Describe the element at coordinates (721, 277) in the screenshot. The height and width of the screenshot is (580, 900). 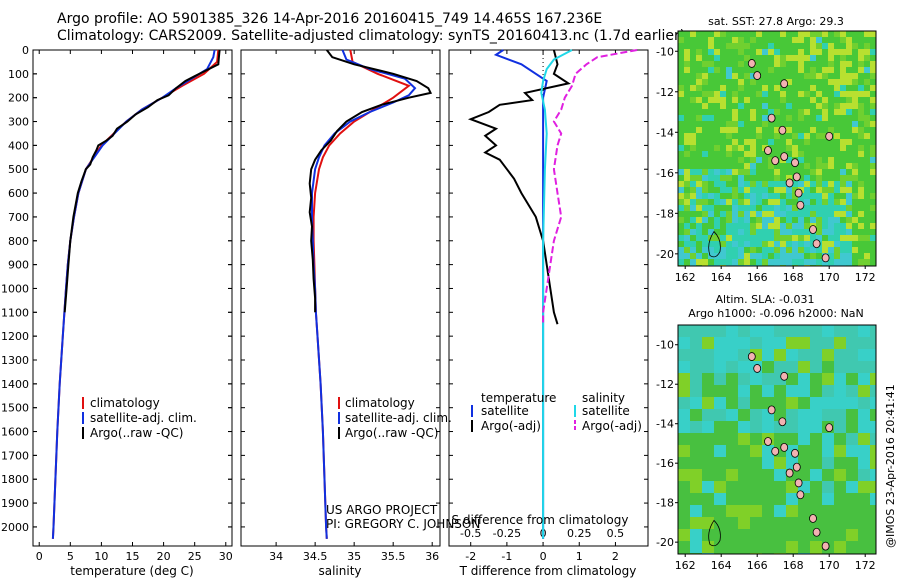
I see `x-tick-label: 164` at that location.